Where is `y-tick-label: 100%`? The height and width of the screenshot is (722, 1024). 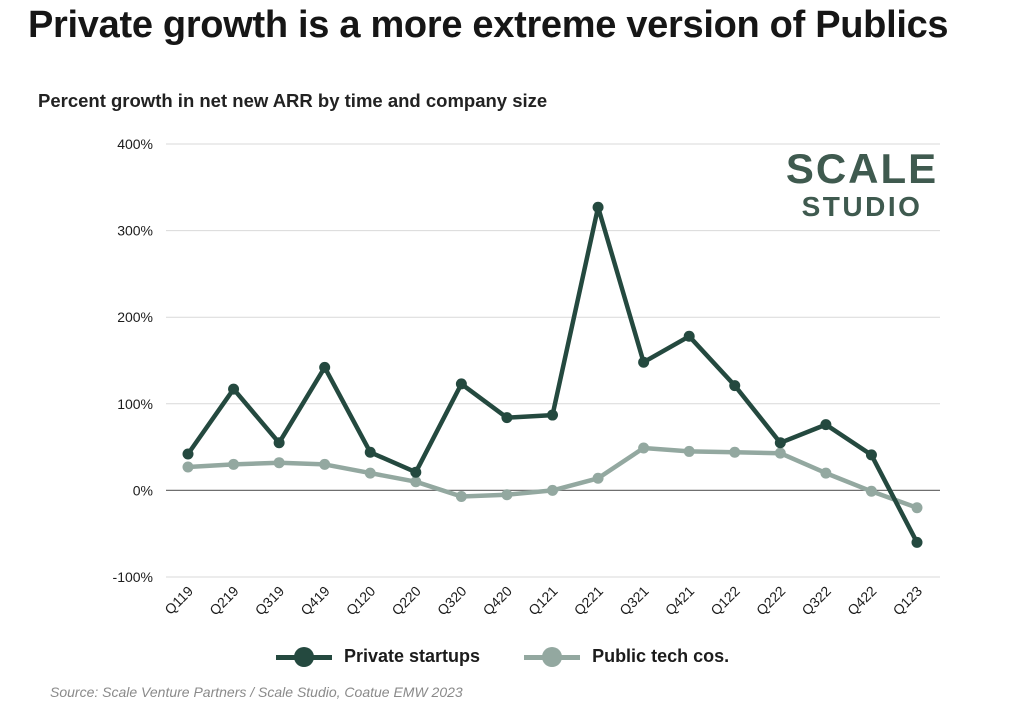
y-tick-label: 100% is located at coordinates (135, 404).